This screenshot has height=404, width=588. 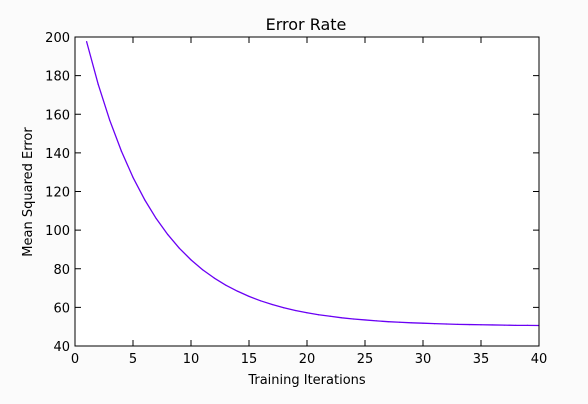 I want to click on x-axis-label: Training Iterations, so click(x=306, y=380).